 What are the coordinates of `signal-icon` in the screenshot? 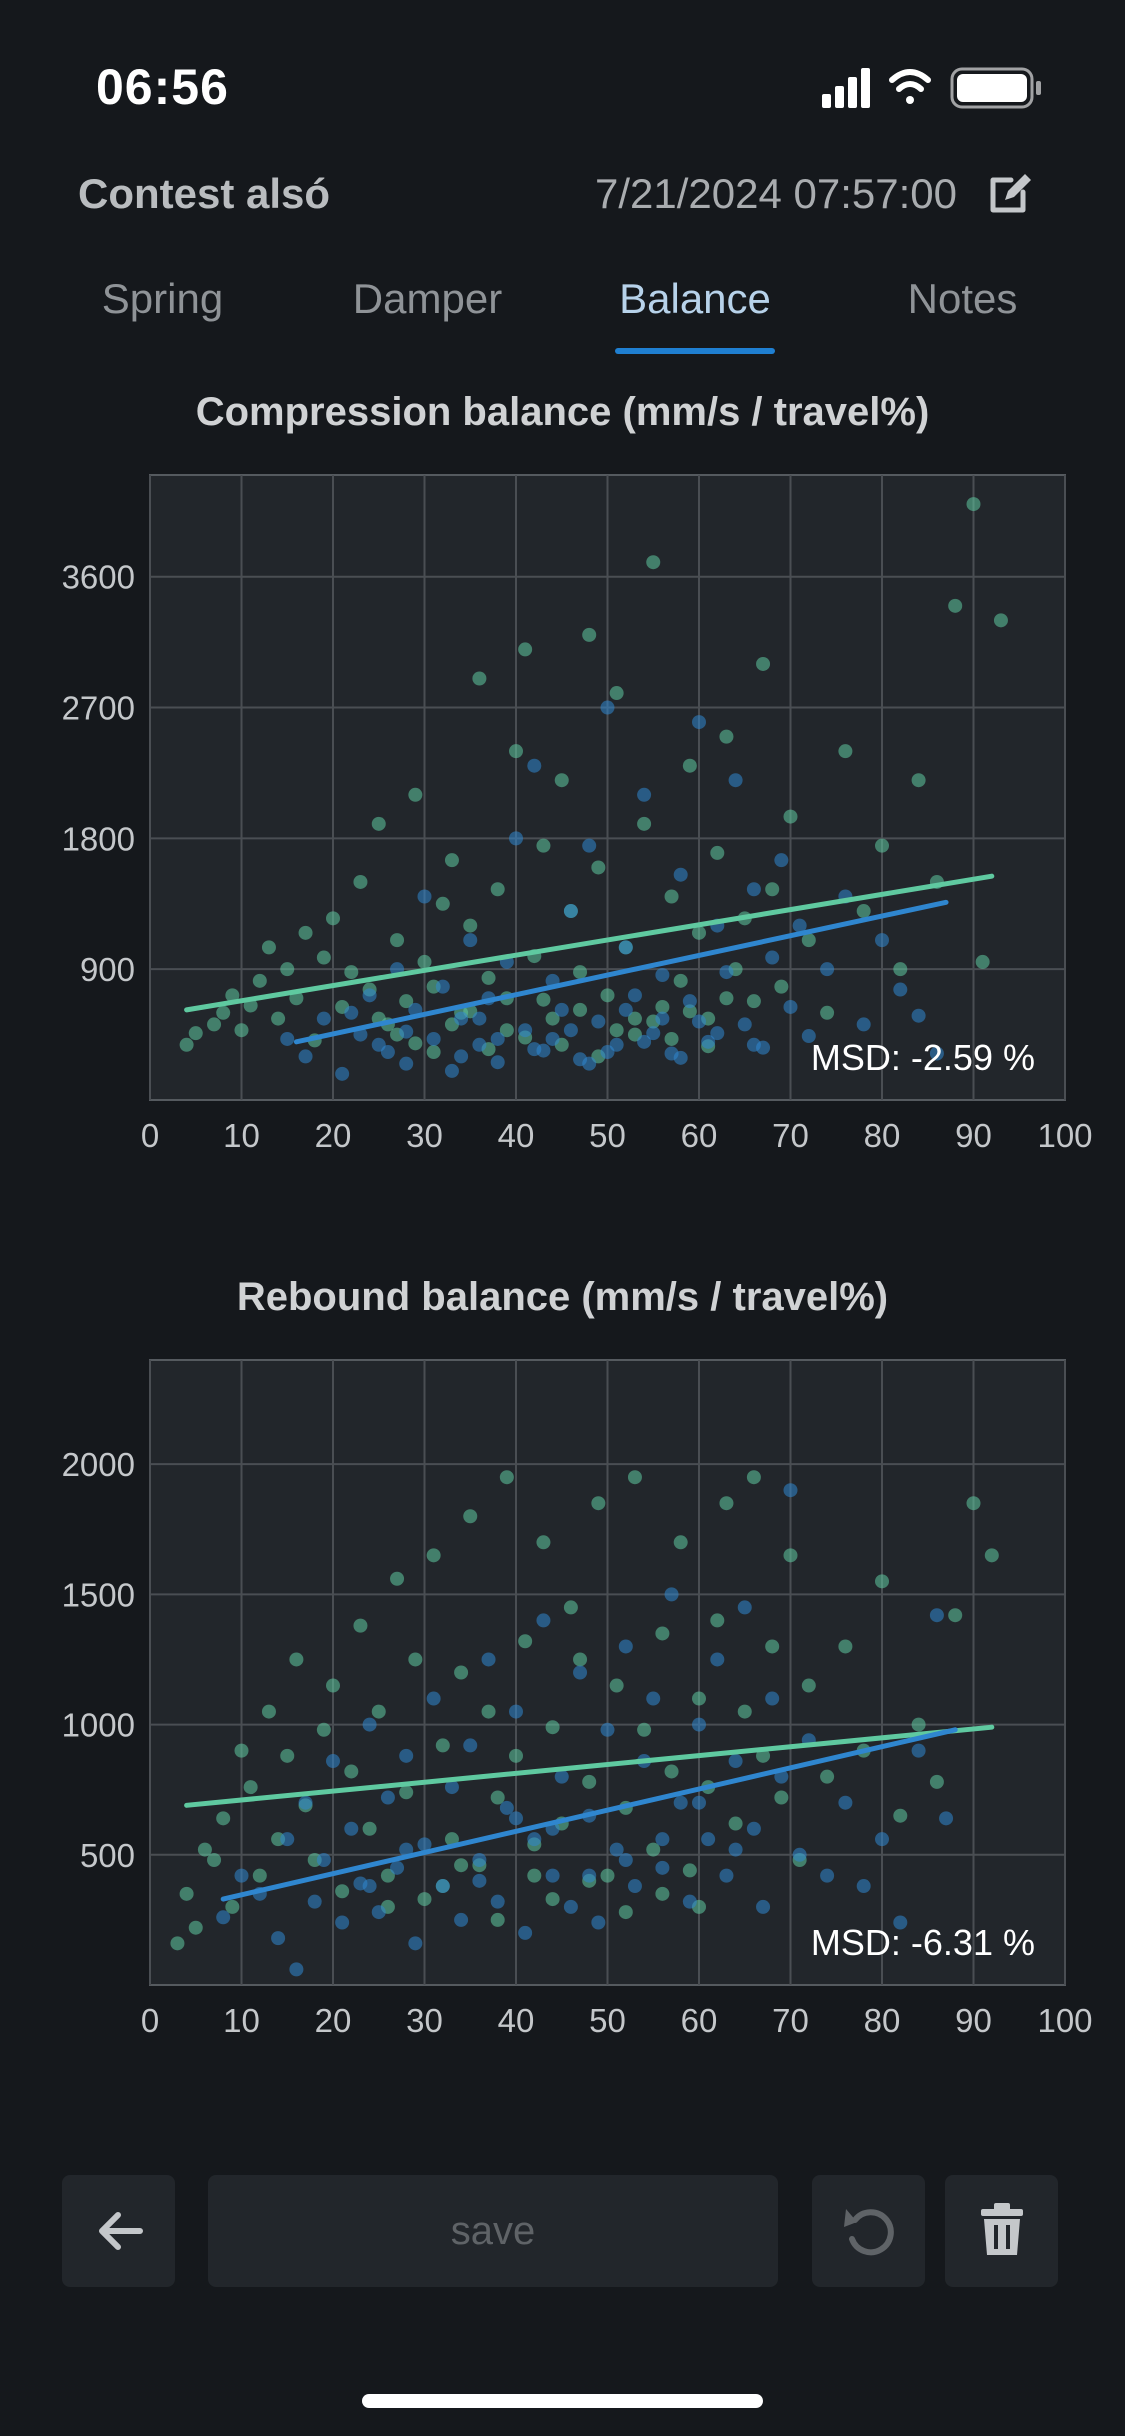 It's located at (846, 88).